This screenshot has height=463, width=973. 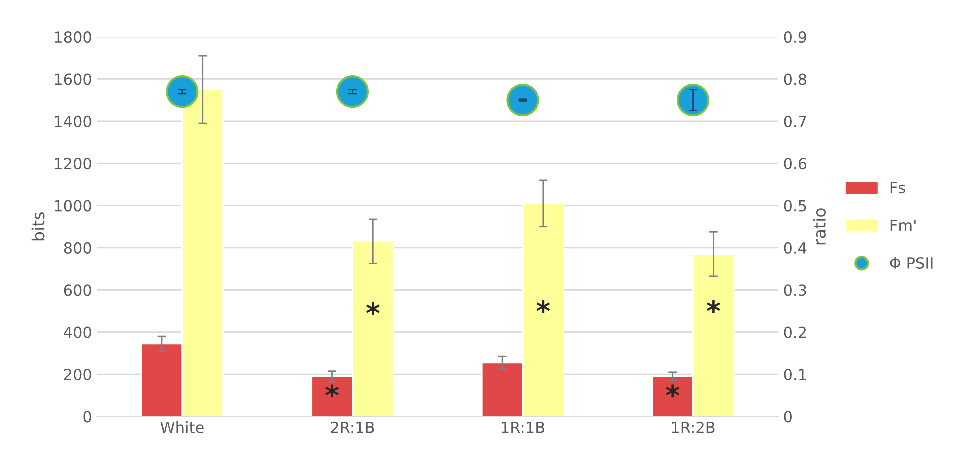 I want to click on y-tick-label: 1600, so click(x=73, y=80).